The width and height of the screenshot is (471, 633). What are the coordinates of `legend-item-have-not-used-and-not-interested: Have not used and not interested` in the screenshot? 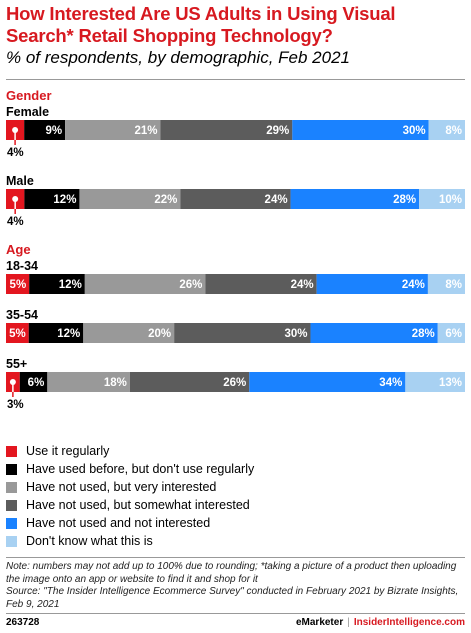 It's located at (130, 523).